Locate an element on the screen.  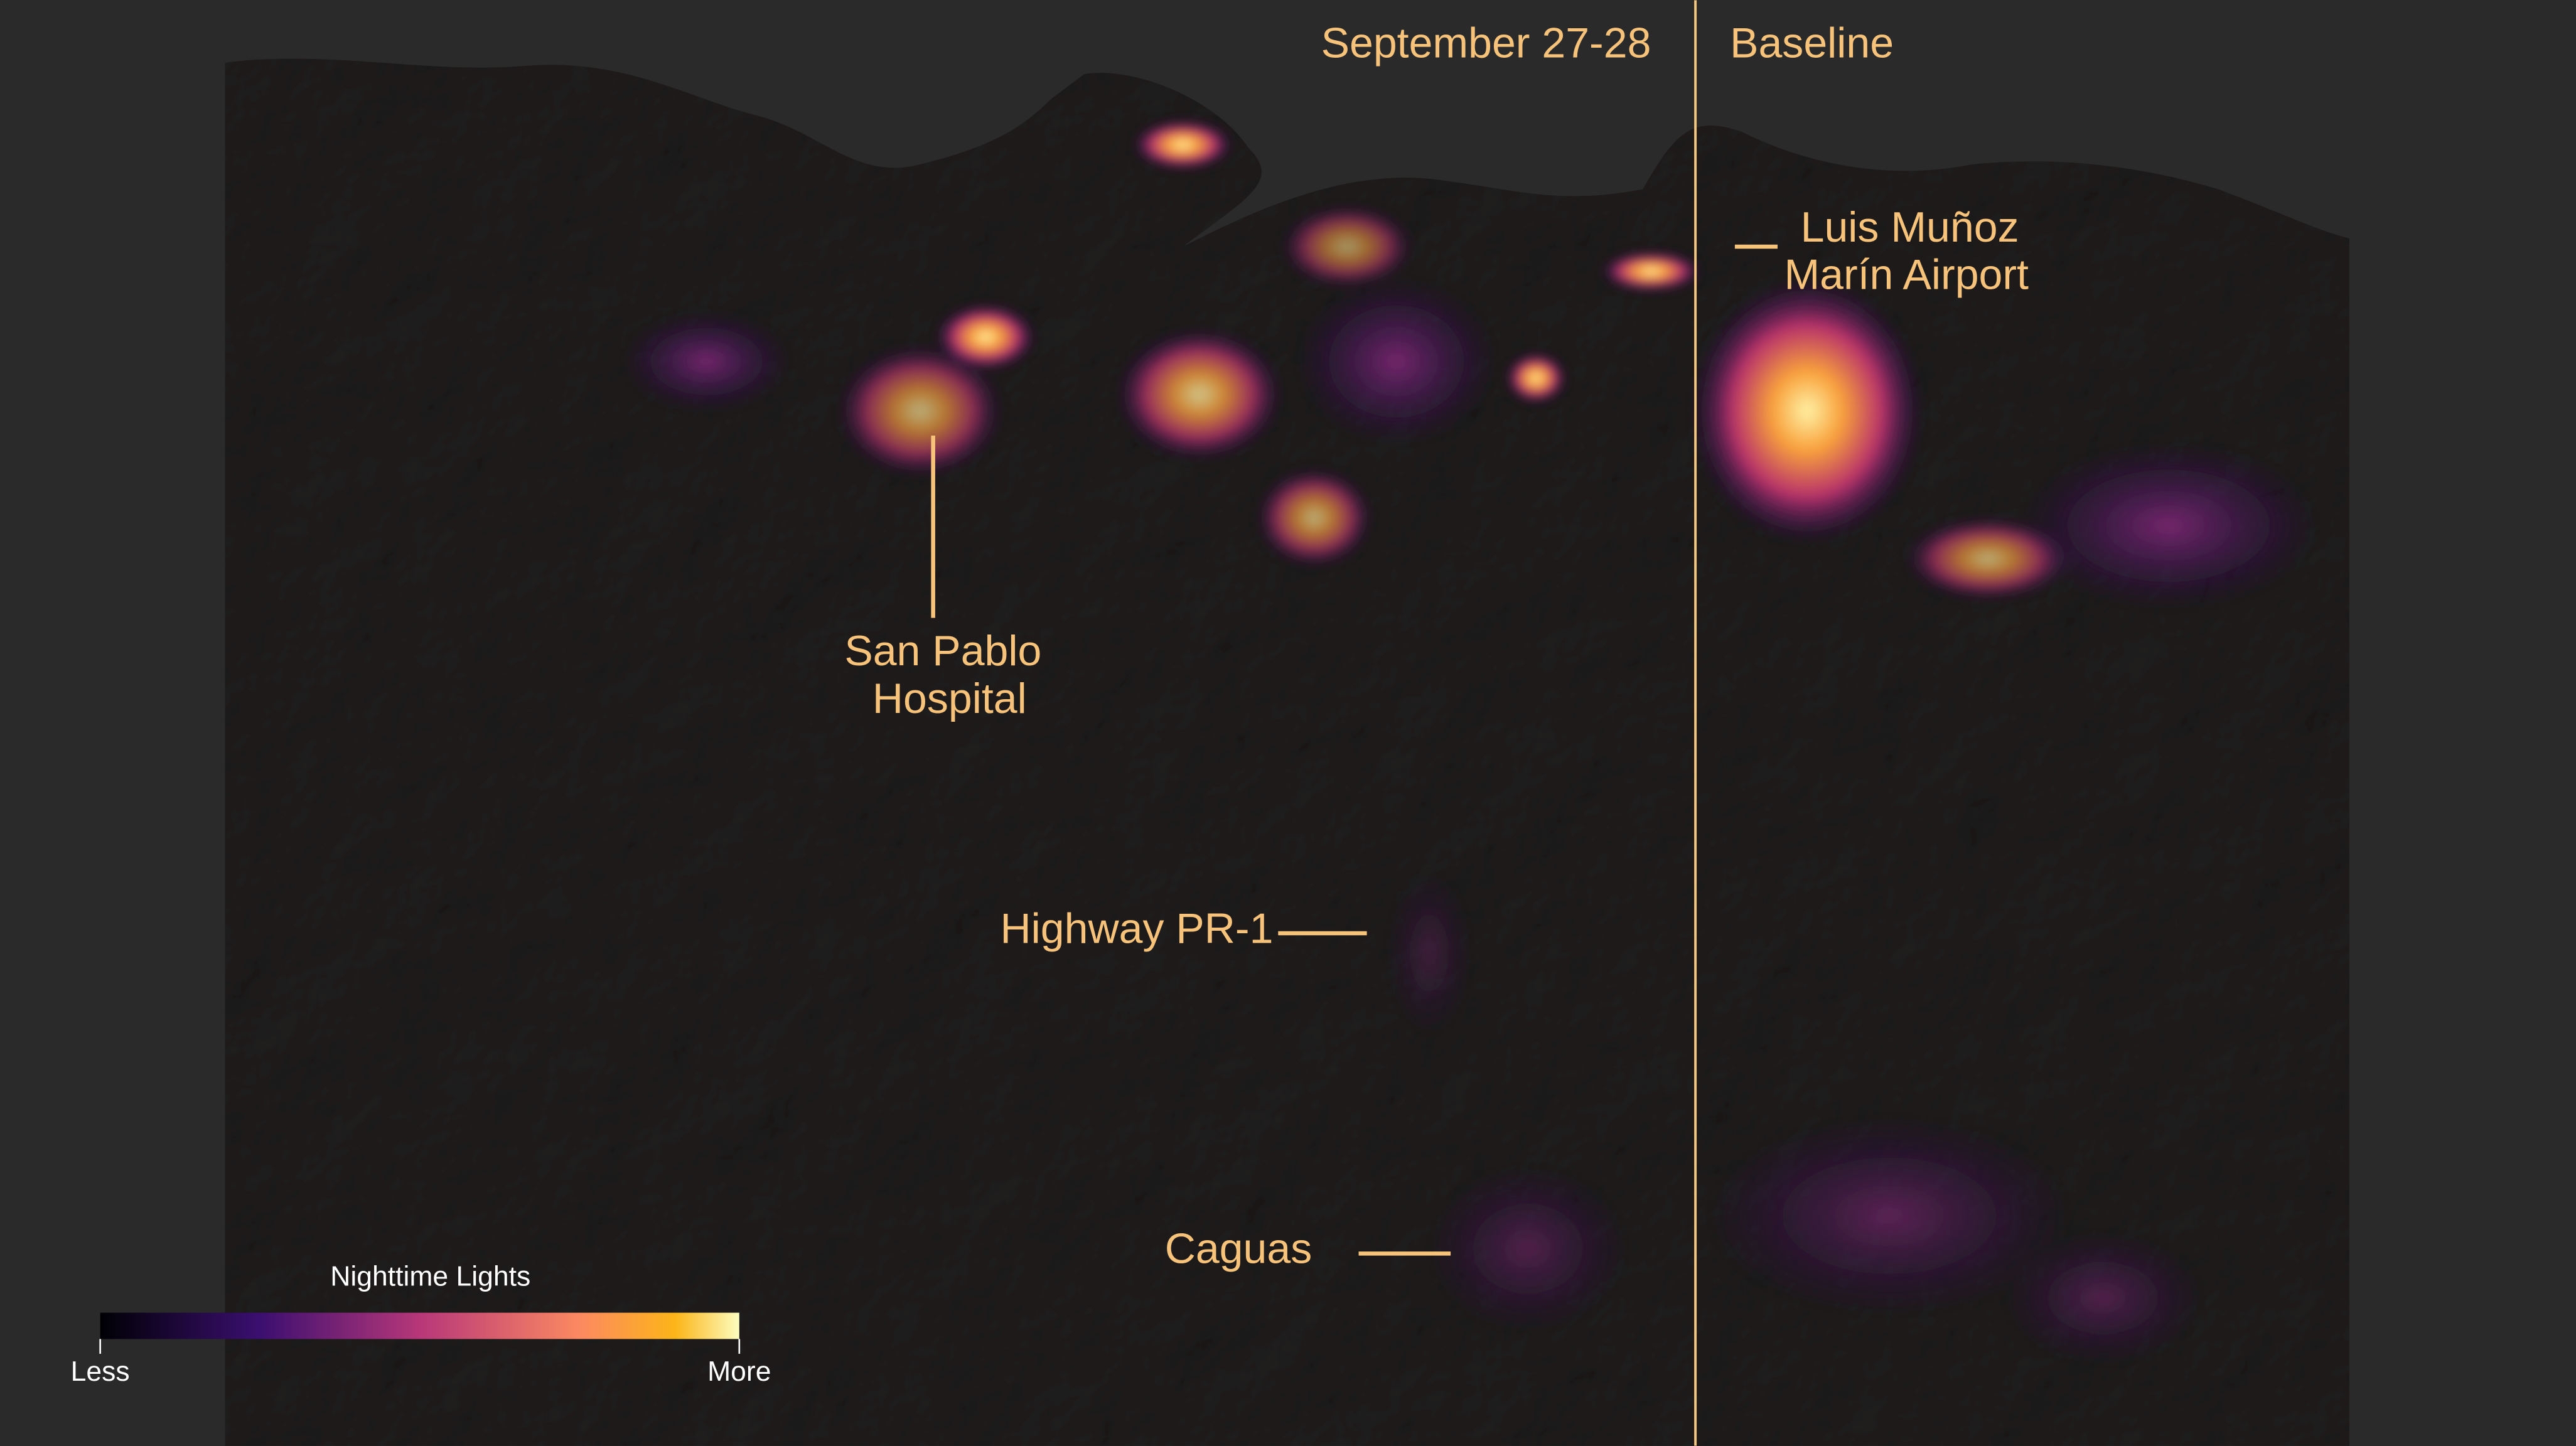
colorbar is located at coordinates (419, 1325).